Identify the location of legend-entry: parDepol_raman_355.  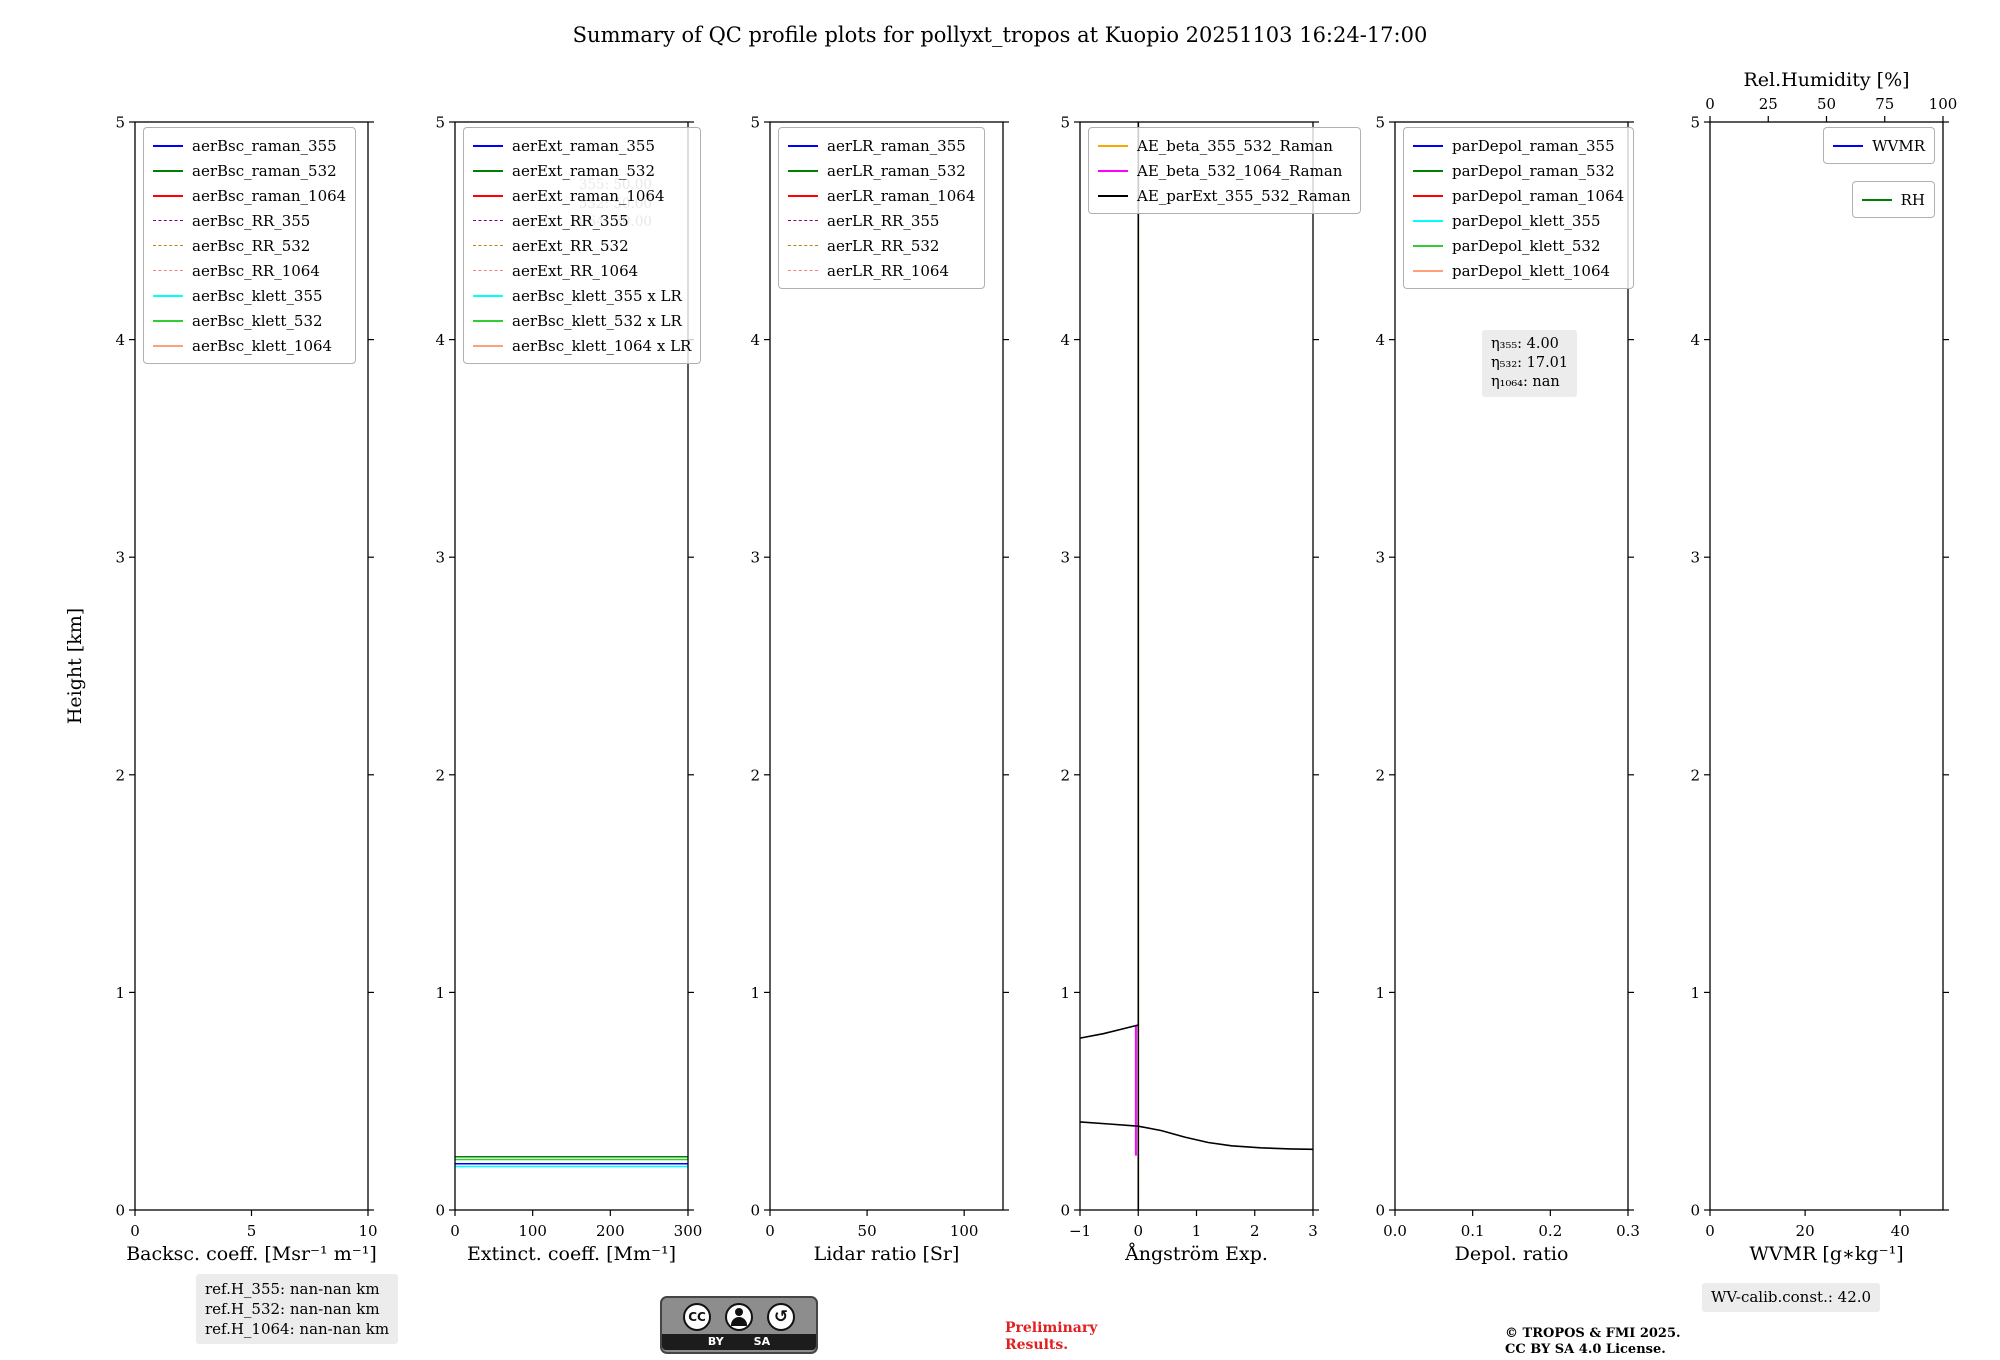
(1518, 145).